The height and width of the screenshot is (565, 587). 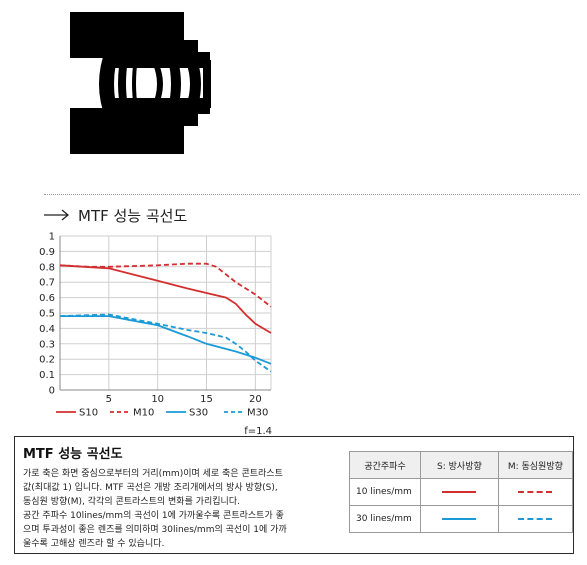 What do you see at coordinates (88, 413) in the screenshot?
I see `legend-label-s10: S10` at bounding box center [88, 413].